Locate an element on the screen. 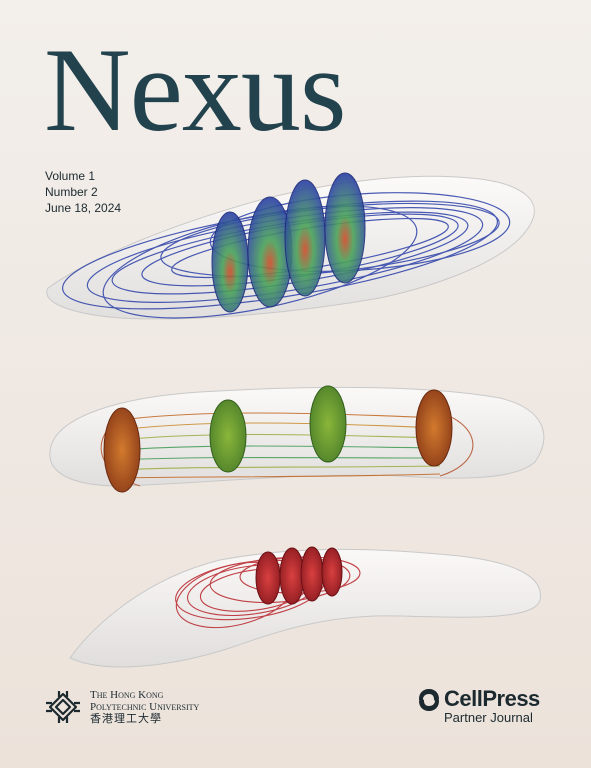 The image size is (591, 768). bottom-vessel-model is located at coordinates (305, 607).